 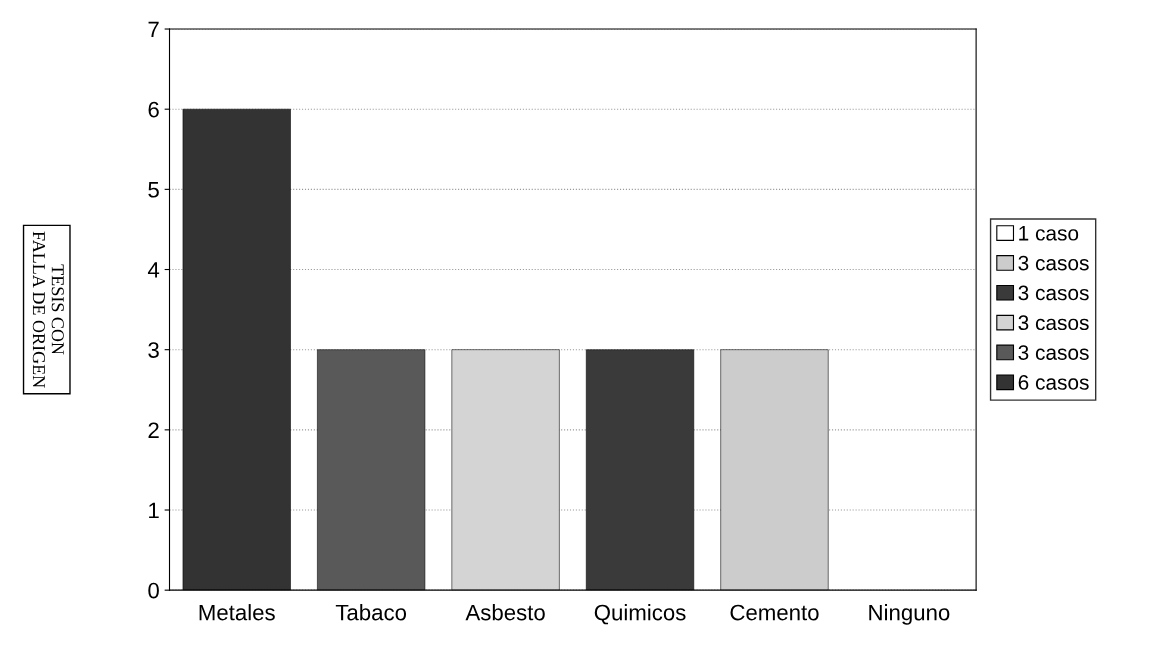 I want to click on y-tick-label: 4, so click(x=153, y=270).